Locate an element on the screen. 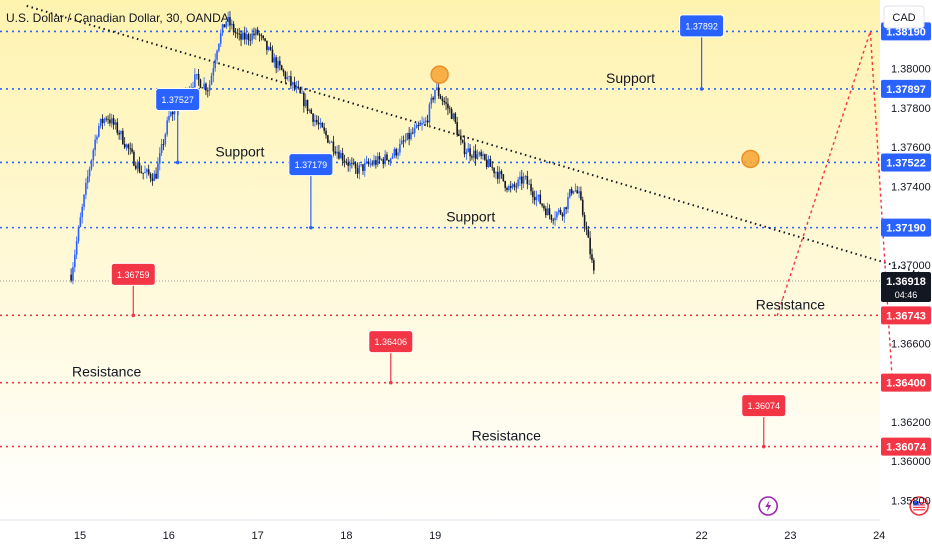 The width and height of the screenshot is (932, 550). x-tick-label: 23 is located at coordinates (790, 536).